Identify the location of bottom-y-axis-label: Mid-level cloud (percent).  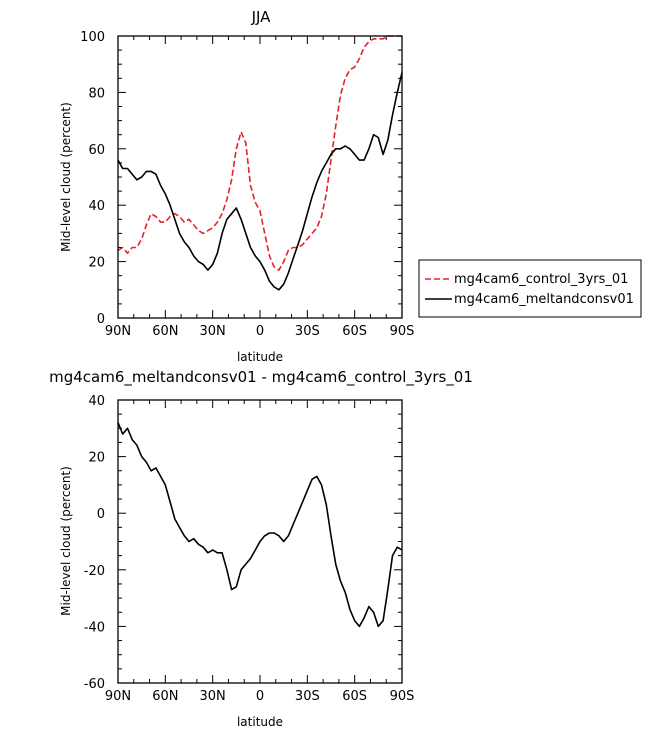
(66, 541).